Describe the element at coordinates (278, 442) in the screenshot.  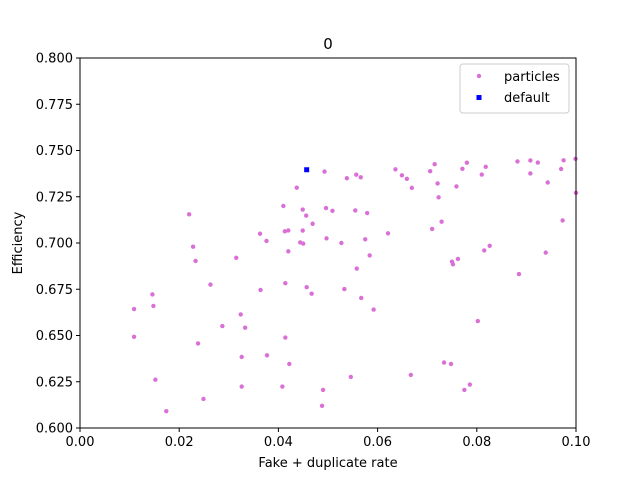
I see `x-tick-label: 0.04` at that location.